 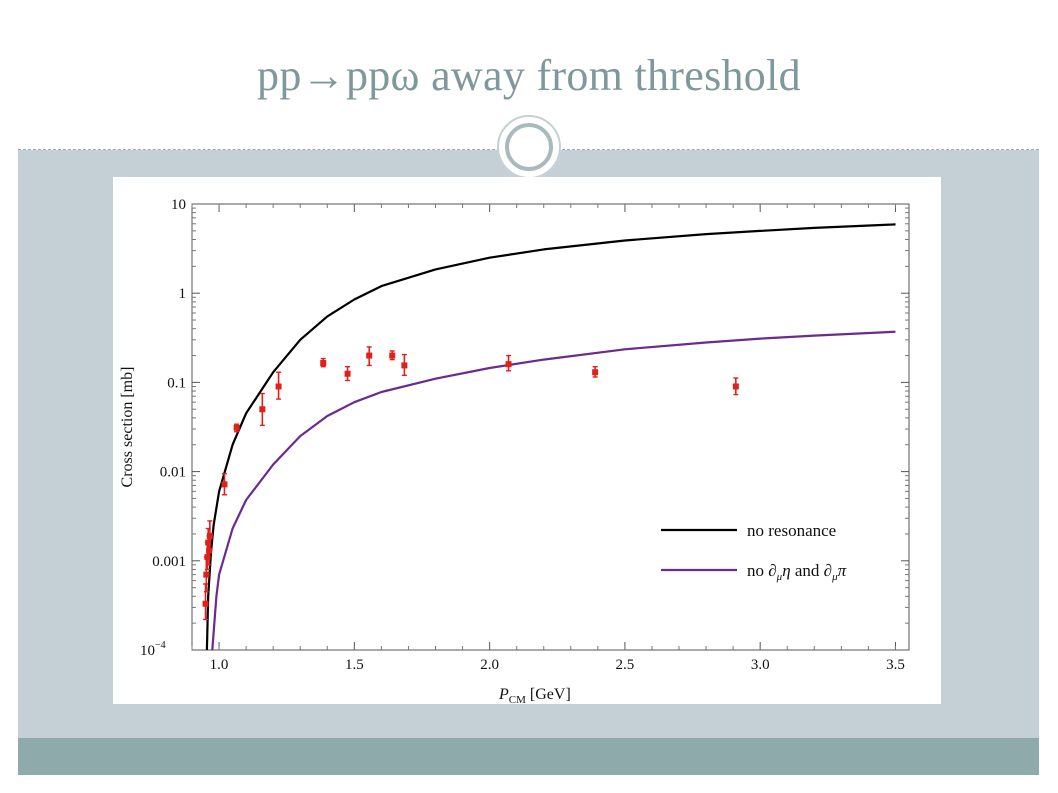 What do you see at coordinates (625, 665) in the screenshot?
I see `x-tick-label: 2.5` at bounding box center [625, 665].